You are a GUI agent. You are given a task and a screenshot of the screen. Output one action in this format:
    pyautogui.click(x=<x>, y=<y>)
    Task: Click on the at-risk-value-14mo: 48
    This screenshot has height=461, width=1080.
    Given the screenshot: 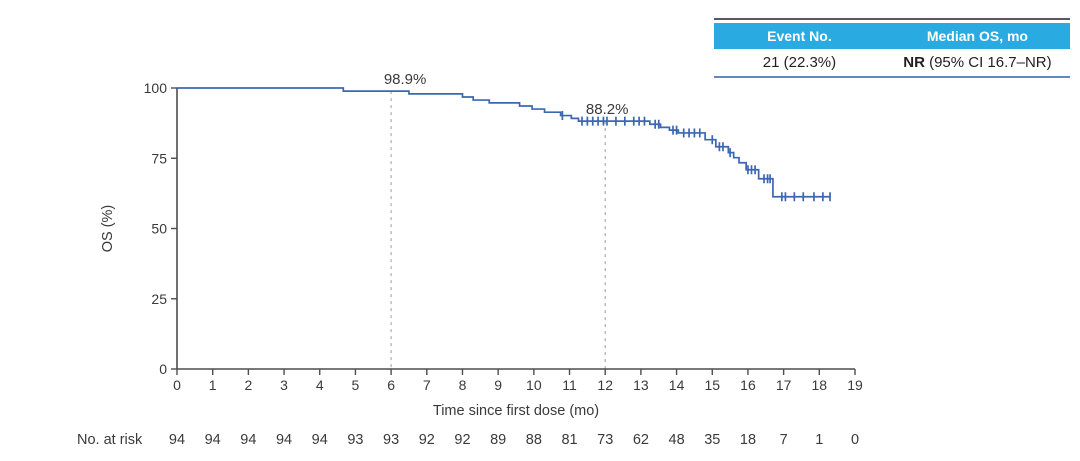 What is the action you would take?
    pyautogui.click(x=677, y=440)
    